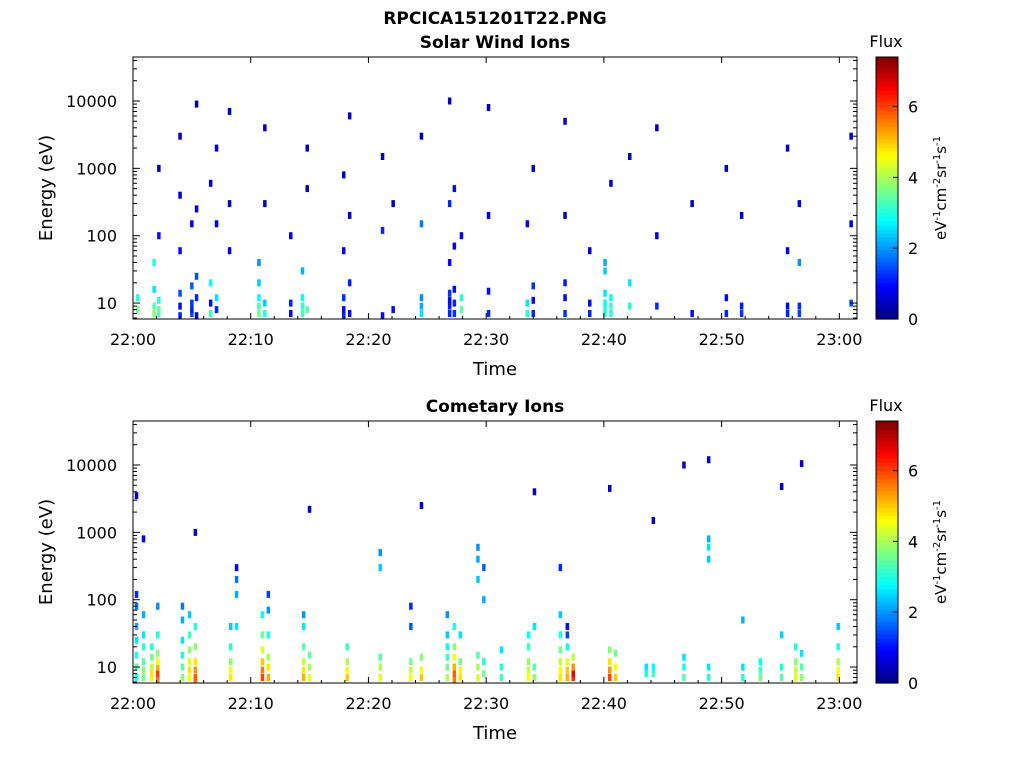 The height and width of the screenshot is (768, 1024). Describe the element at coordinates (887, 552) in the screenshot. I see `colorbar-frame` at that location.